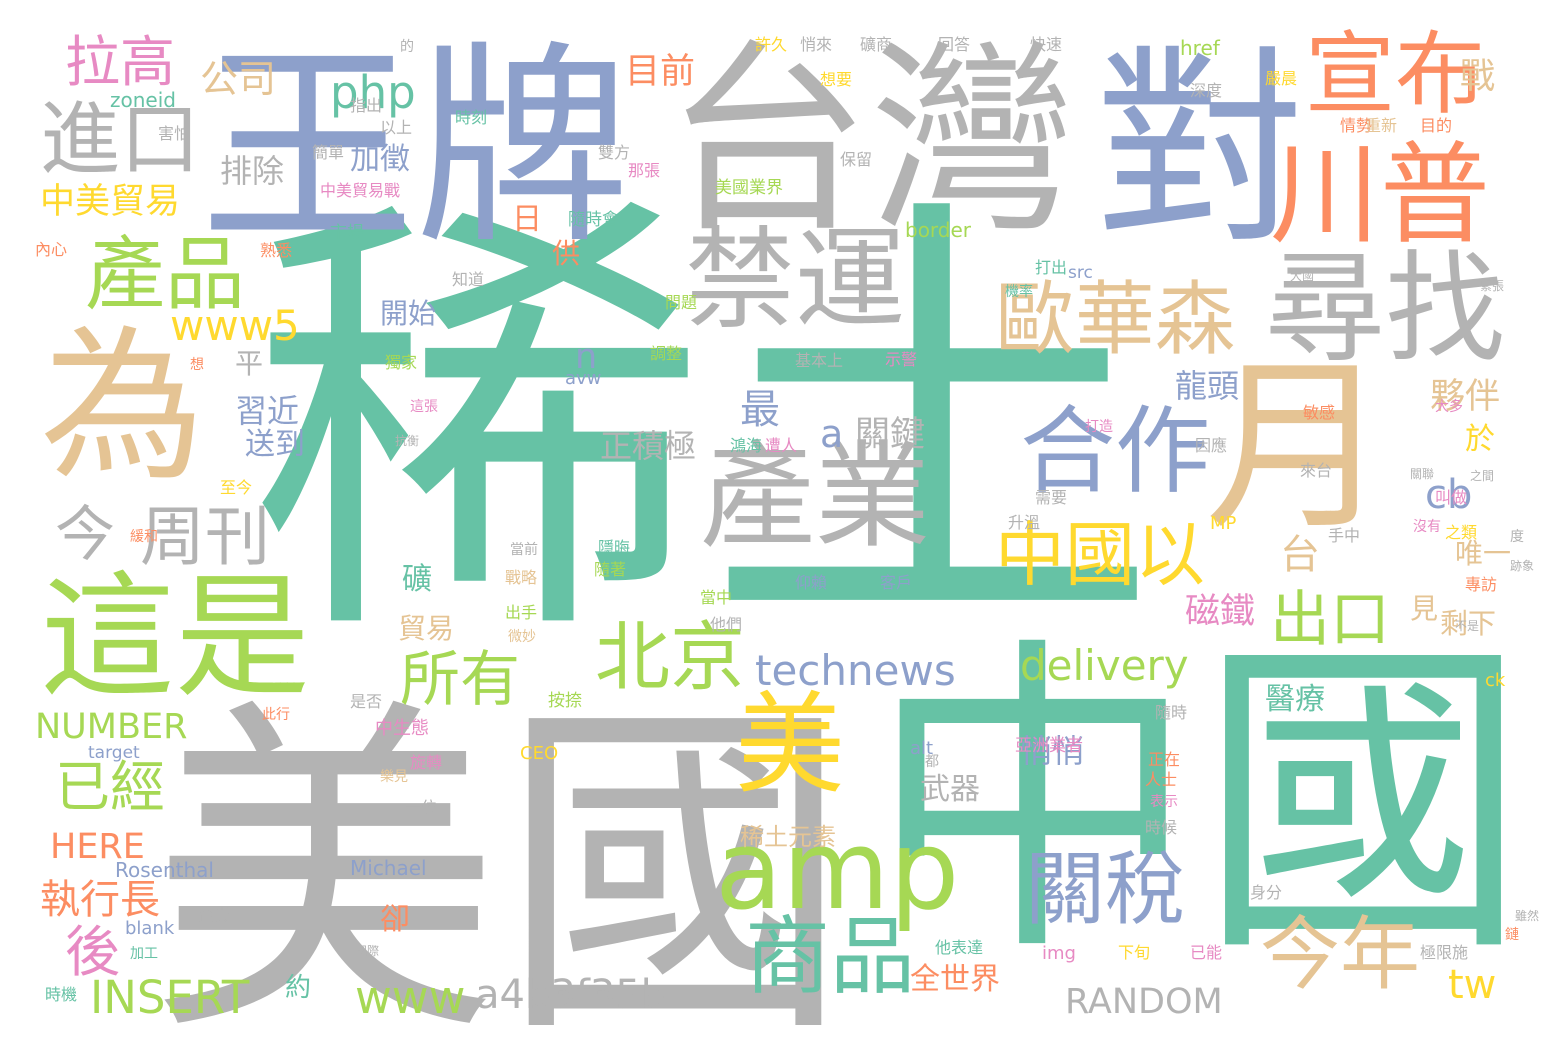 The image size is (1548, 1052). I want to click on cloud-word-123: 問題, so click(681, 302).